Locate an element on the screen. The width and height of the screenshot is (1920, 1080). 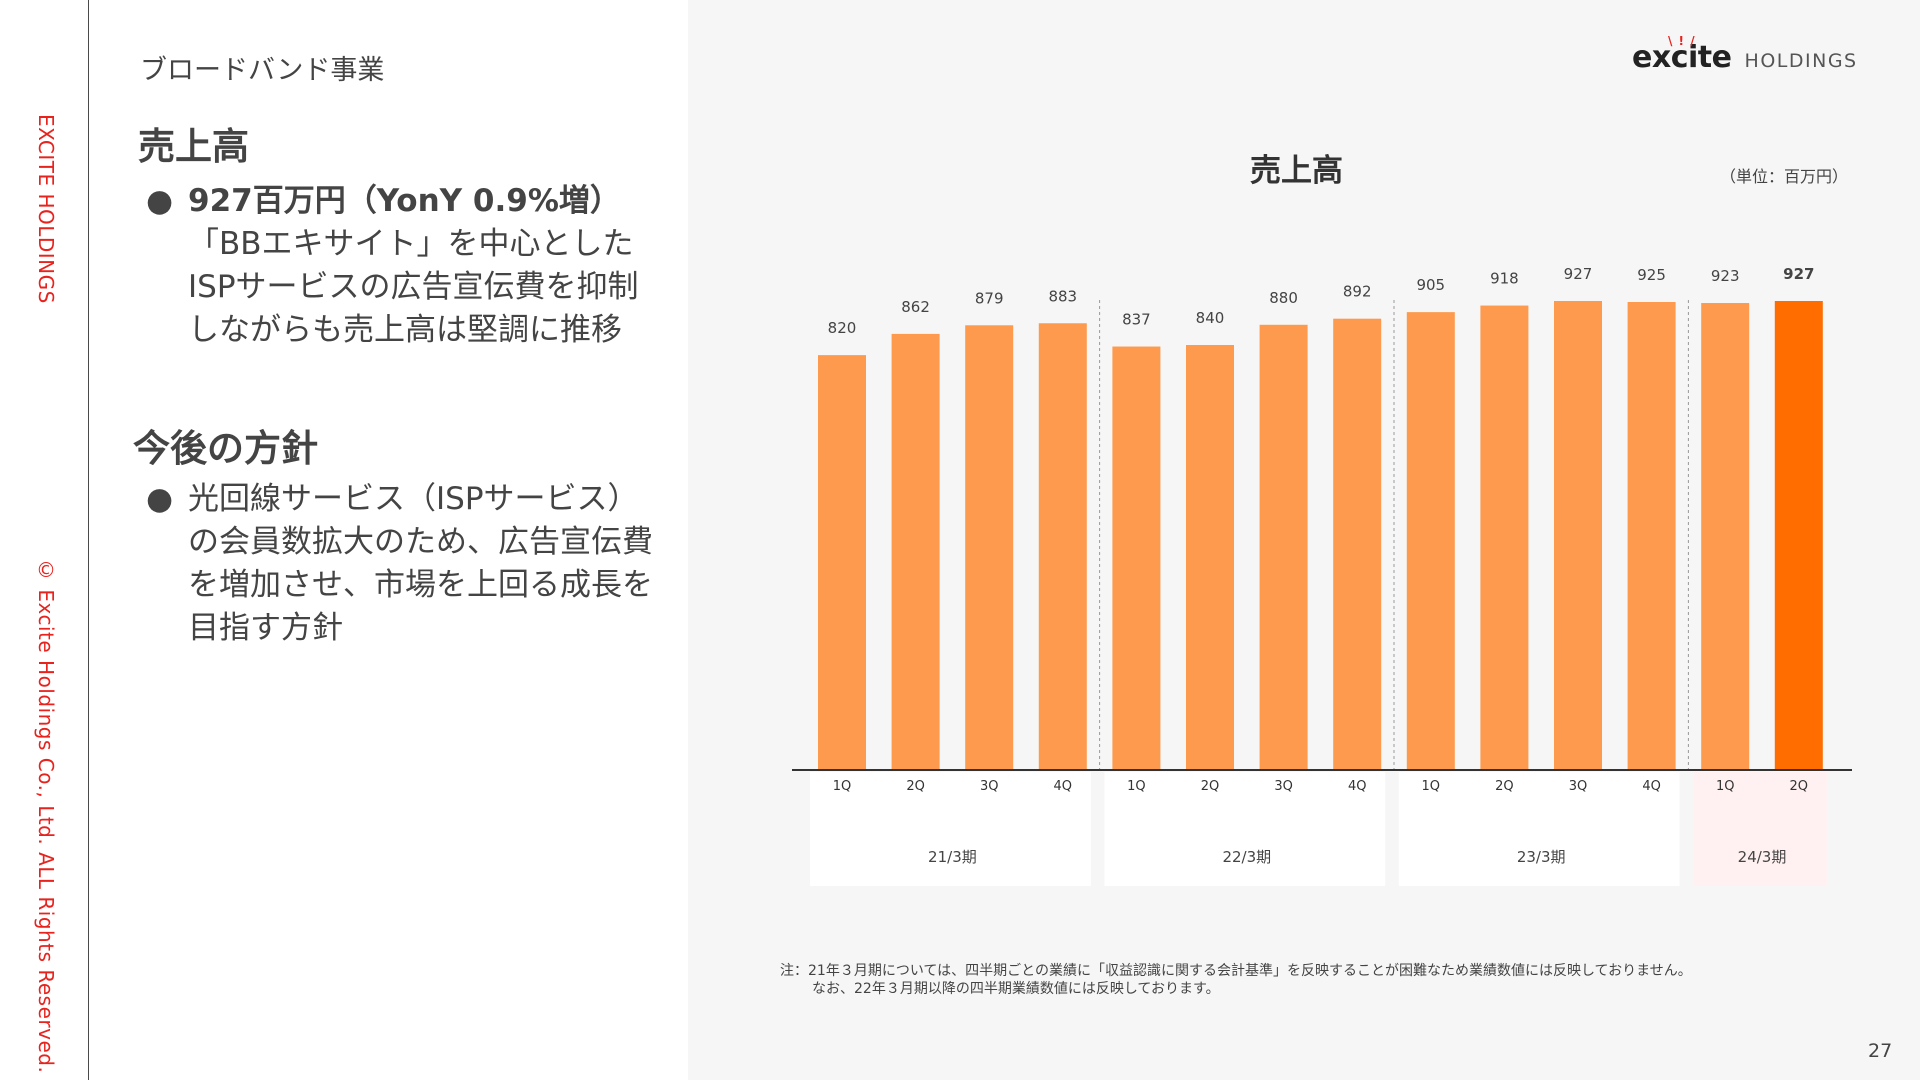
data-label: 880 is located at coordinates (1283, 298).